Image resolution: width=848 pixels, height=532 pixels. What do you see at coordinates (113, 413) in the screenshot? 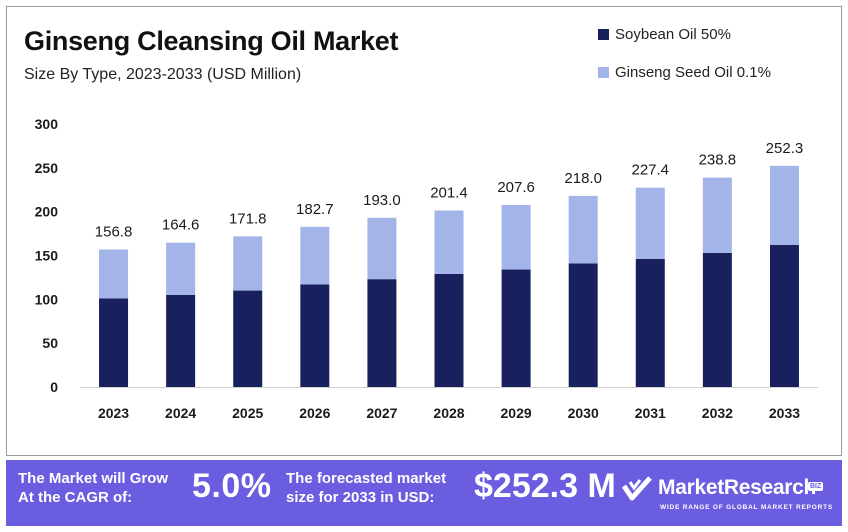
I see `x-tick-label: 2023` at bounding box center [113, 413].